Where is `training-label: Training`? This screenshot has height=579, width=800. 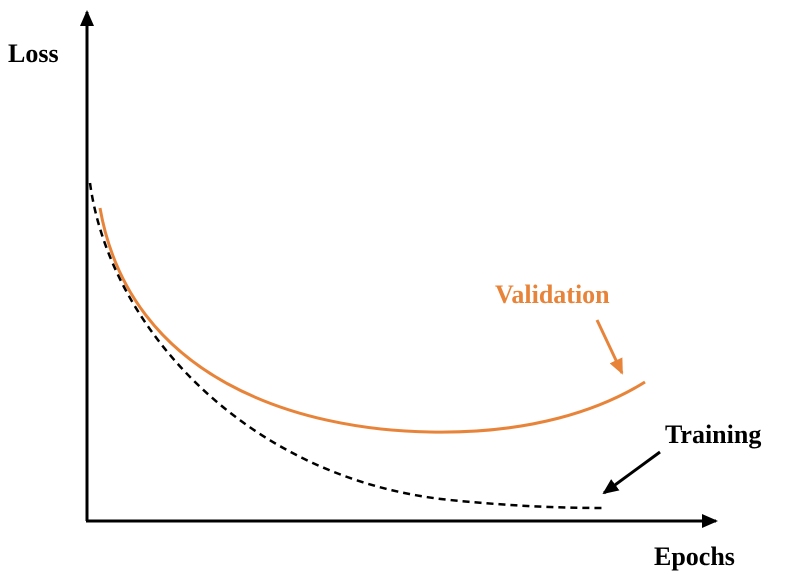 training-label: Training is located at coordinates (713, 434).